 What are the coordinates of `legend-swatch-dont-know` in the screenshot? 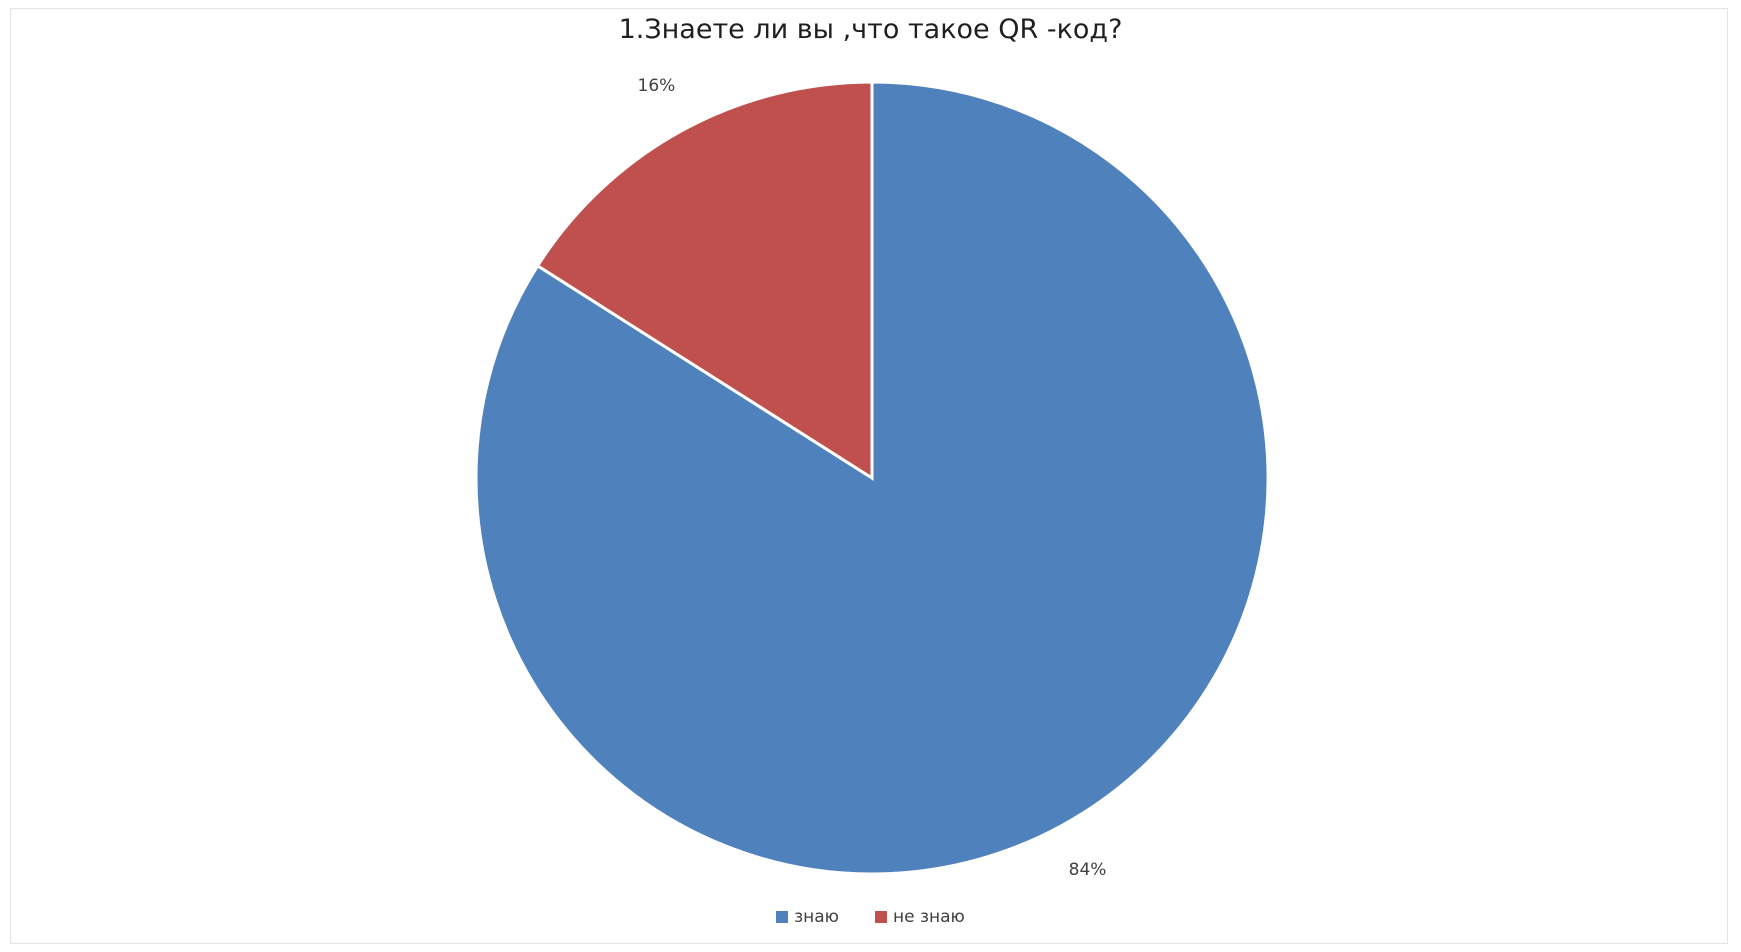 It's located at (881, 917).